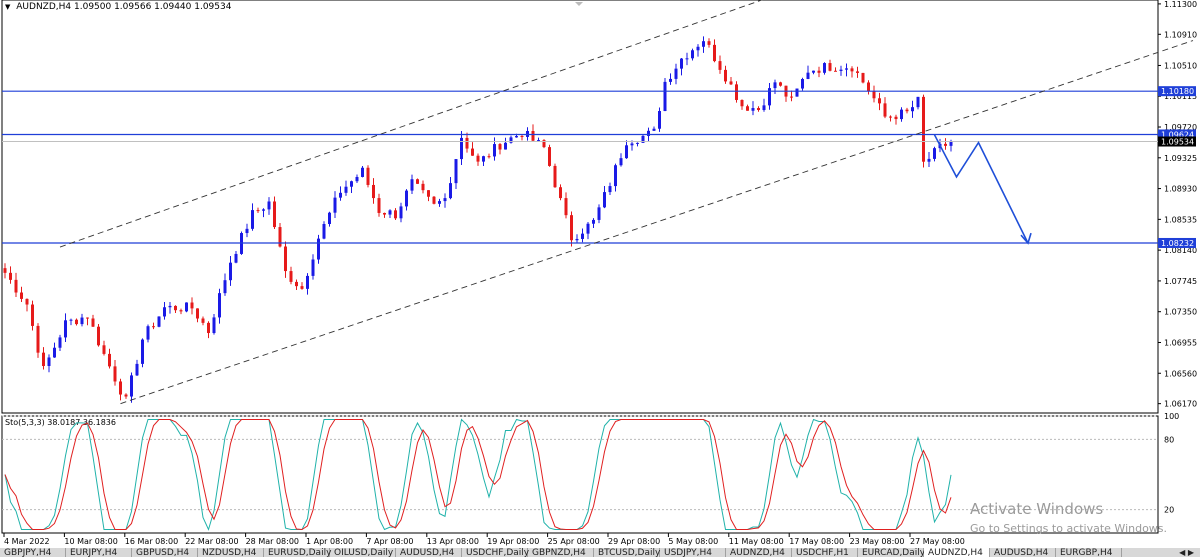 This screenshot has height=557, width=1200. I want to click on tab-scroll-arrows: ◀ ▶, so click(1186, 552).